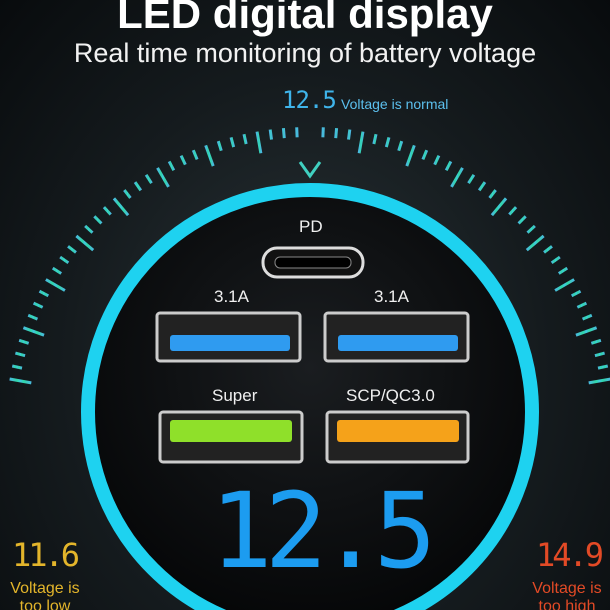 The image size is (610, 610). Describe the element at coordinates (310, 170) in the screenshot. I see `chevron-down-icon` at that location.